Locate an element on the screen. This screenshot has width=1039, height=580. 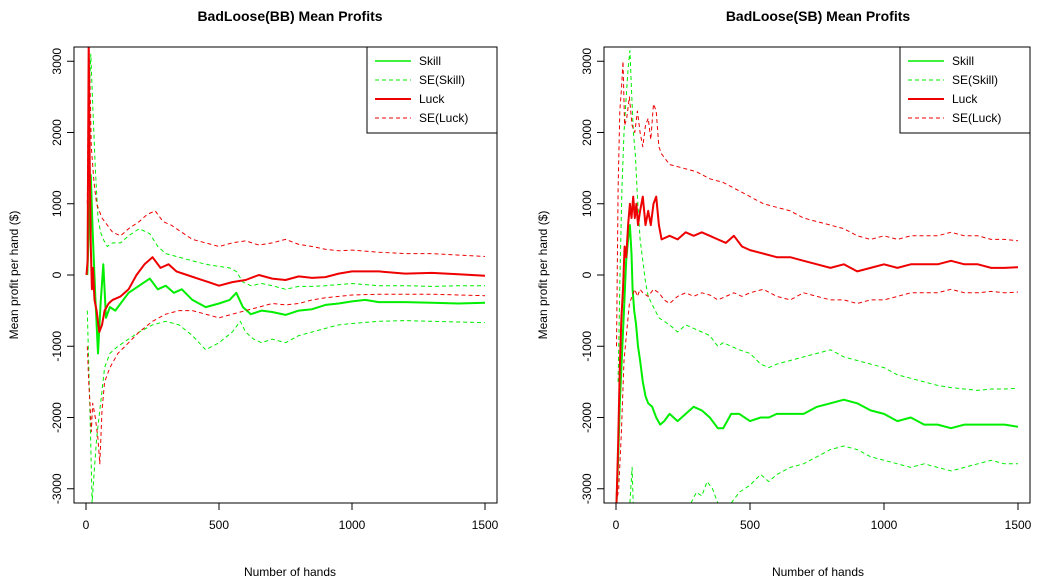
series-se-skill-lower-tail-2-line is located at coordinates (874, 474).